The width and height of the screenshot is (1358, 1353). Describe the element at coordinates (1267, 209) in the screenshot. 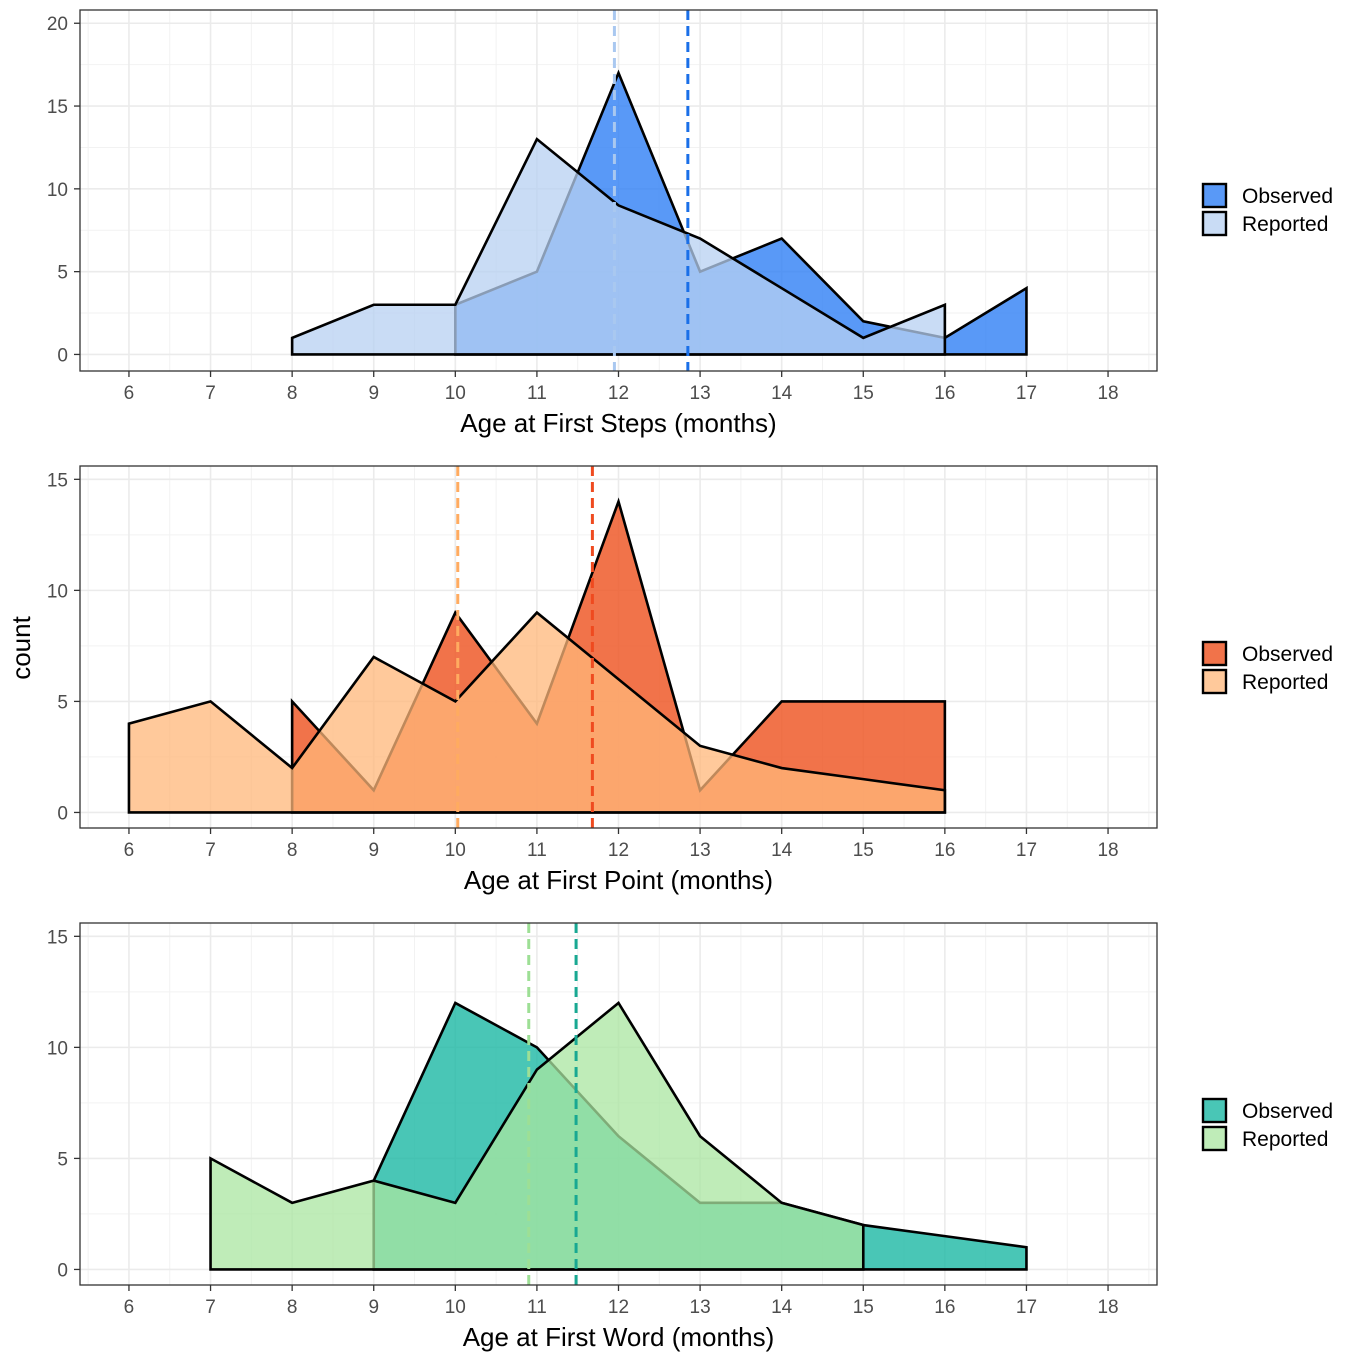

I see `legend-1: Observed Reported` at that location.